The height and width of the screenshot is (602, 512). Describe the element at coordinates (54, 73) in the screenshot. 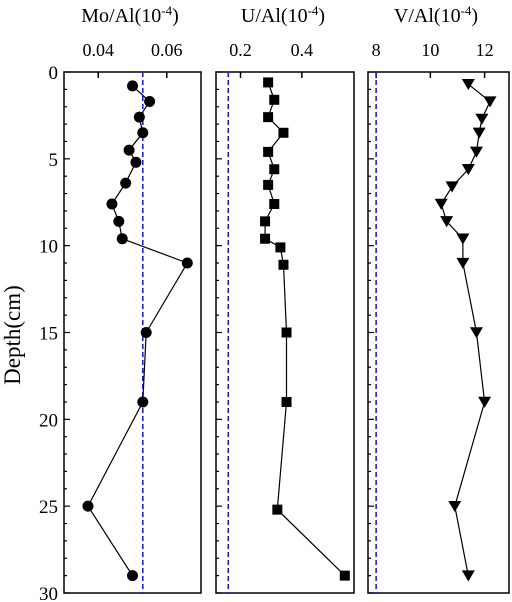

I see `depth-tick-label: 0` at that location.